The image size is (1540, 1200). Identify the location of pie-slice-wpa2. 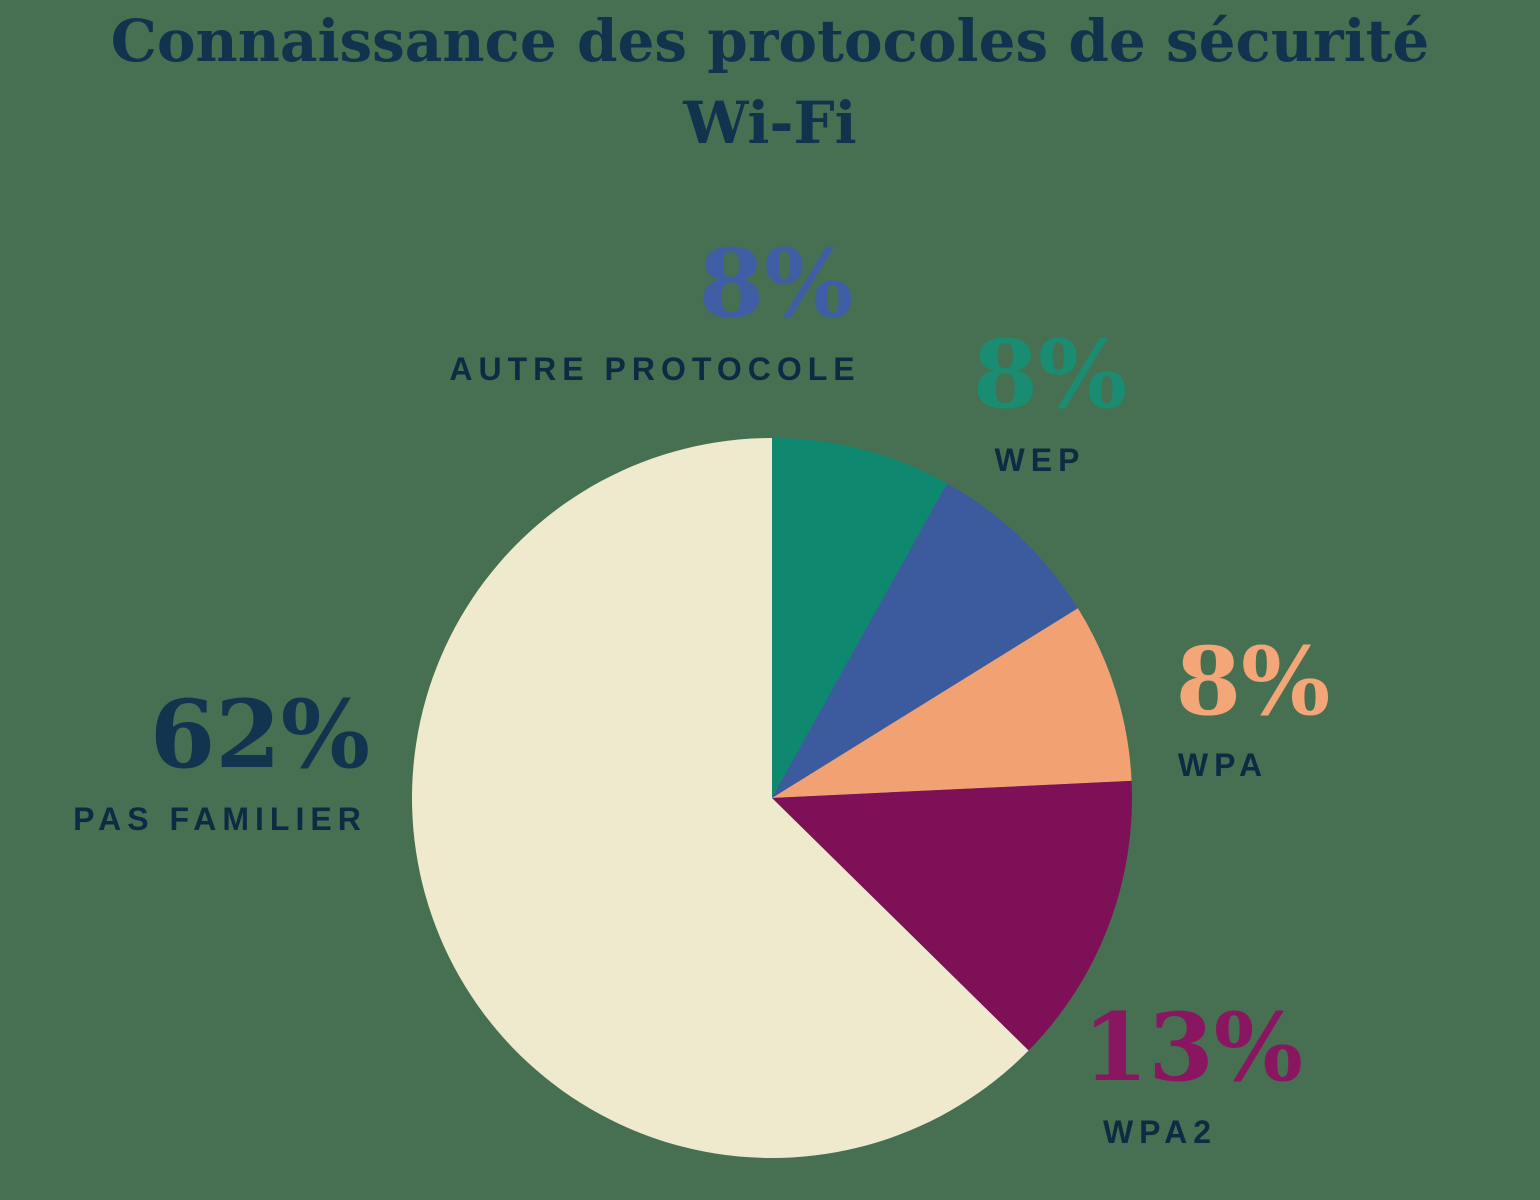
(952, 915).